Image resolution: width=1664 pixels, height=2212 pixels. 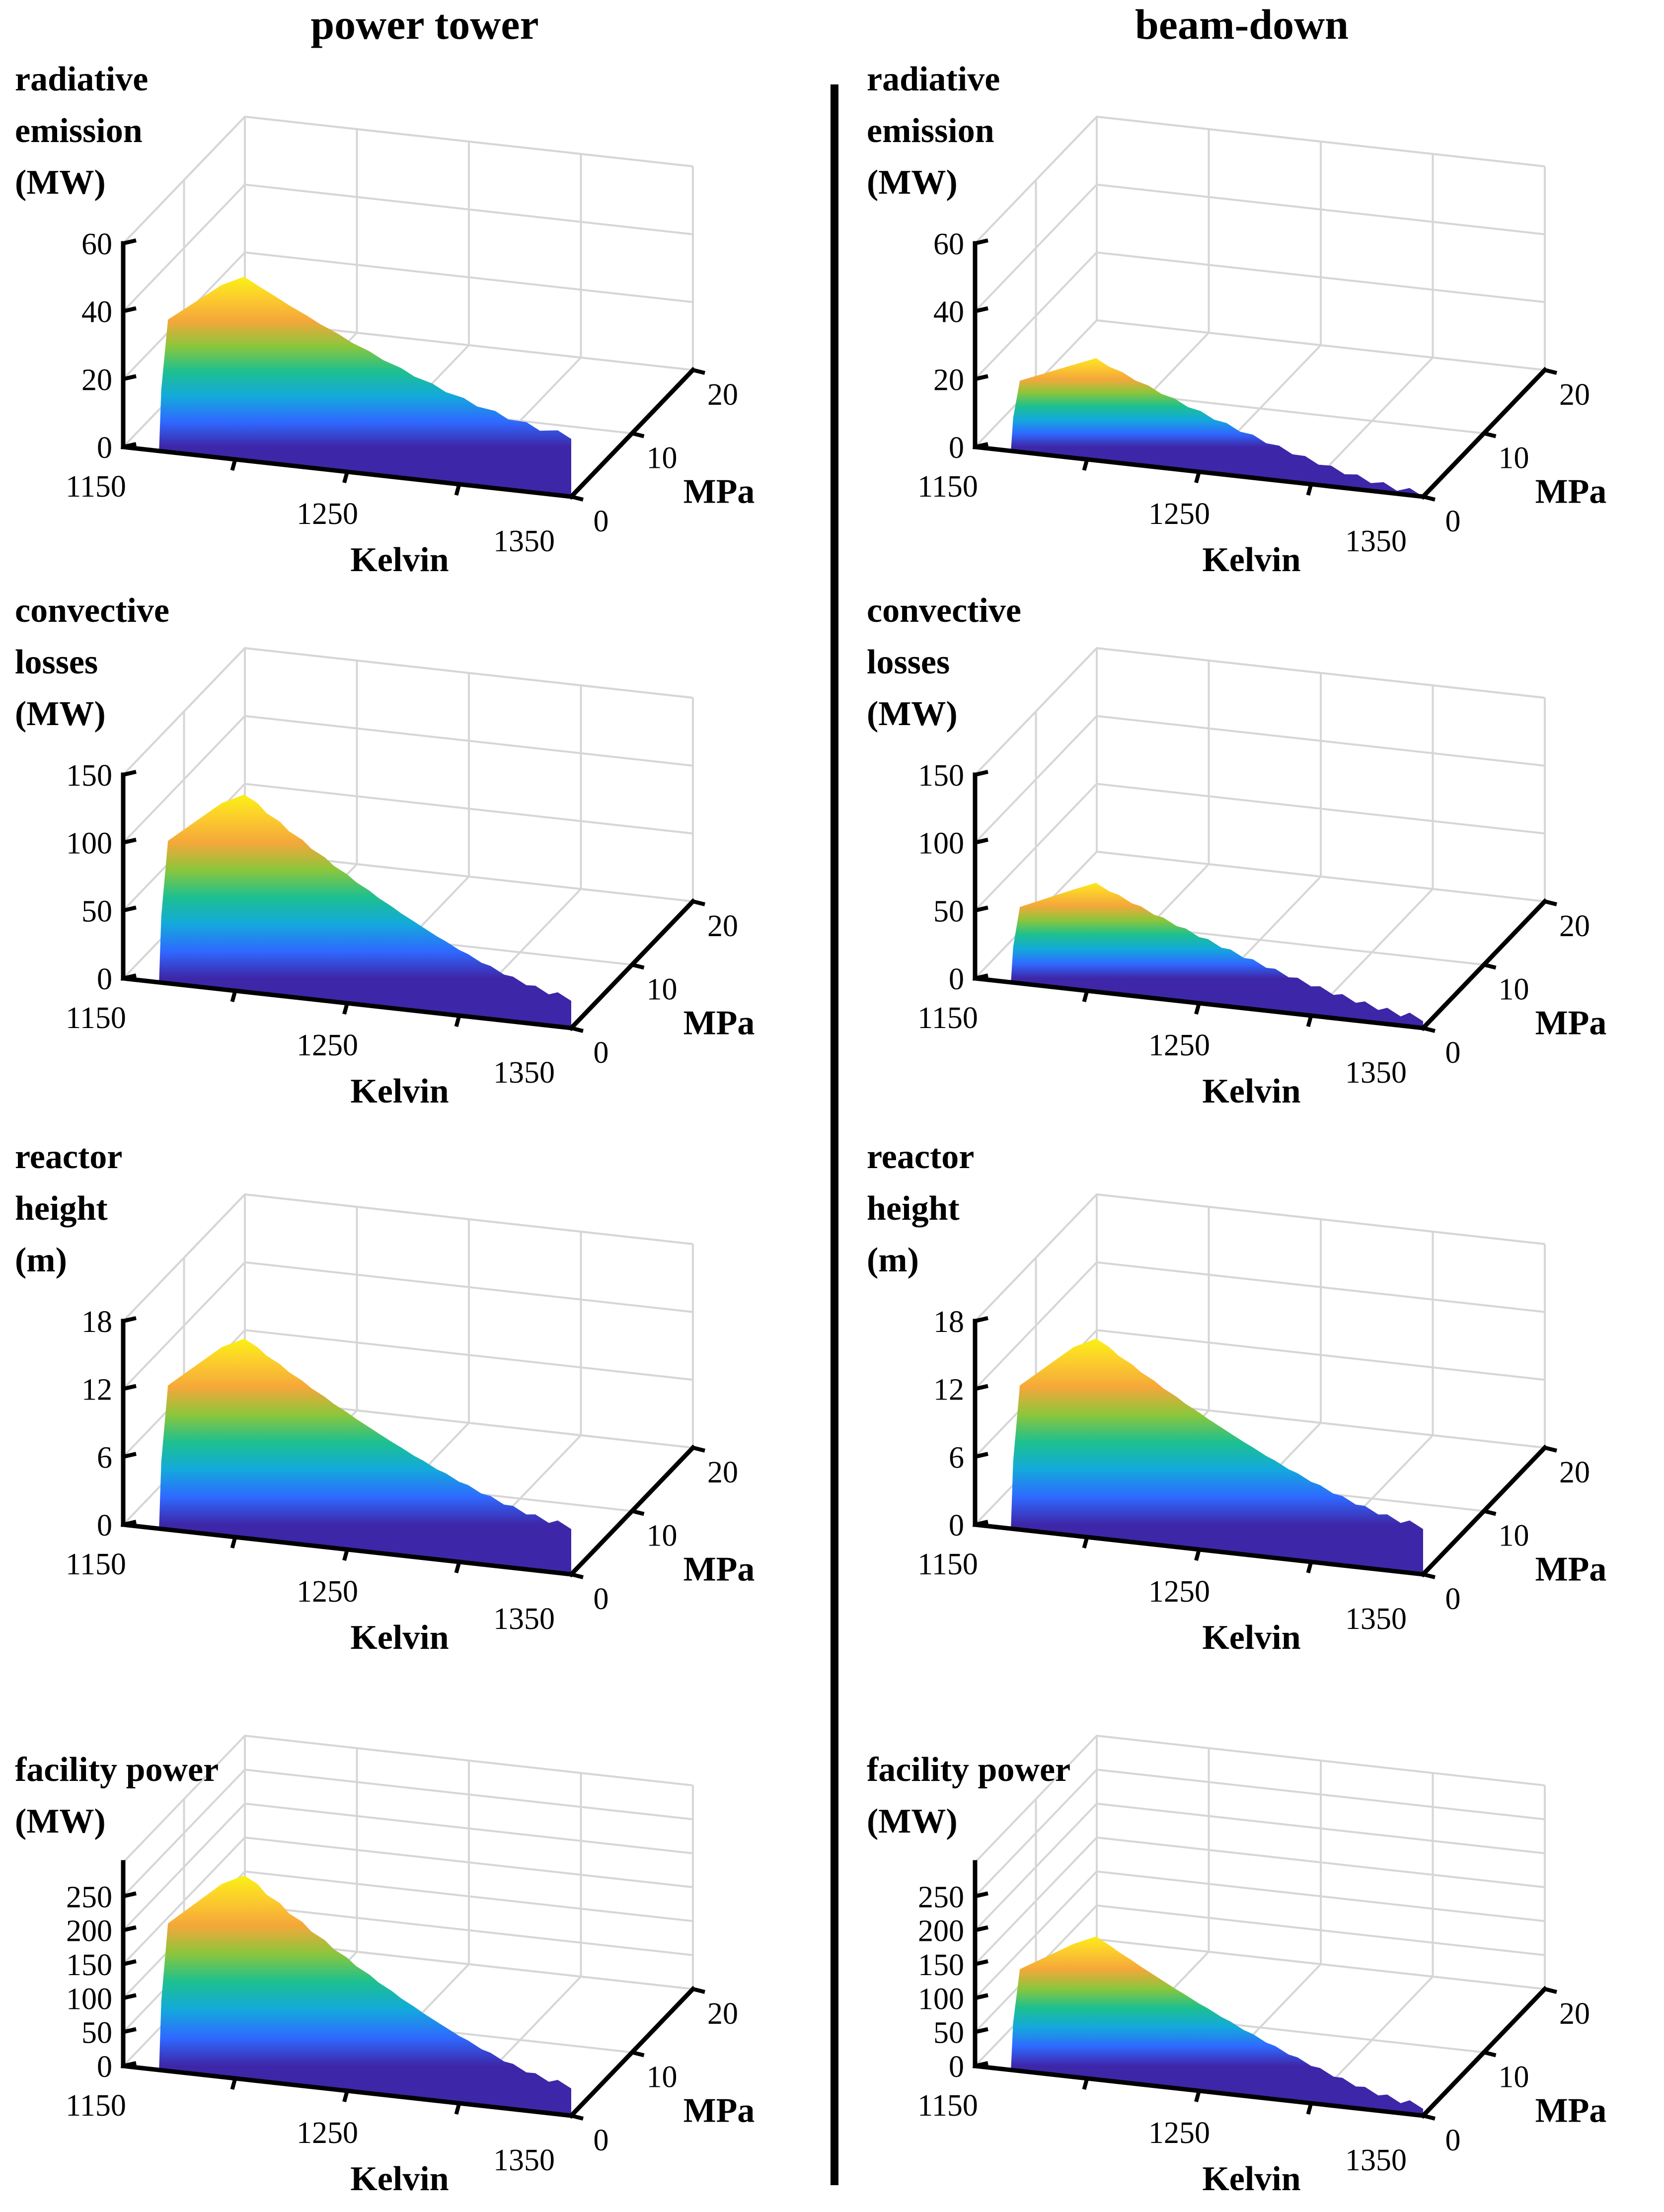 What do you see at coordinates (96, 1018) in the screenshot?
I see `x-tick-label: 1150` at bounding box center [96, 1018].